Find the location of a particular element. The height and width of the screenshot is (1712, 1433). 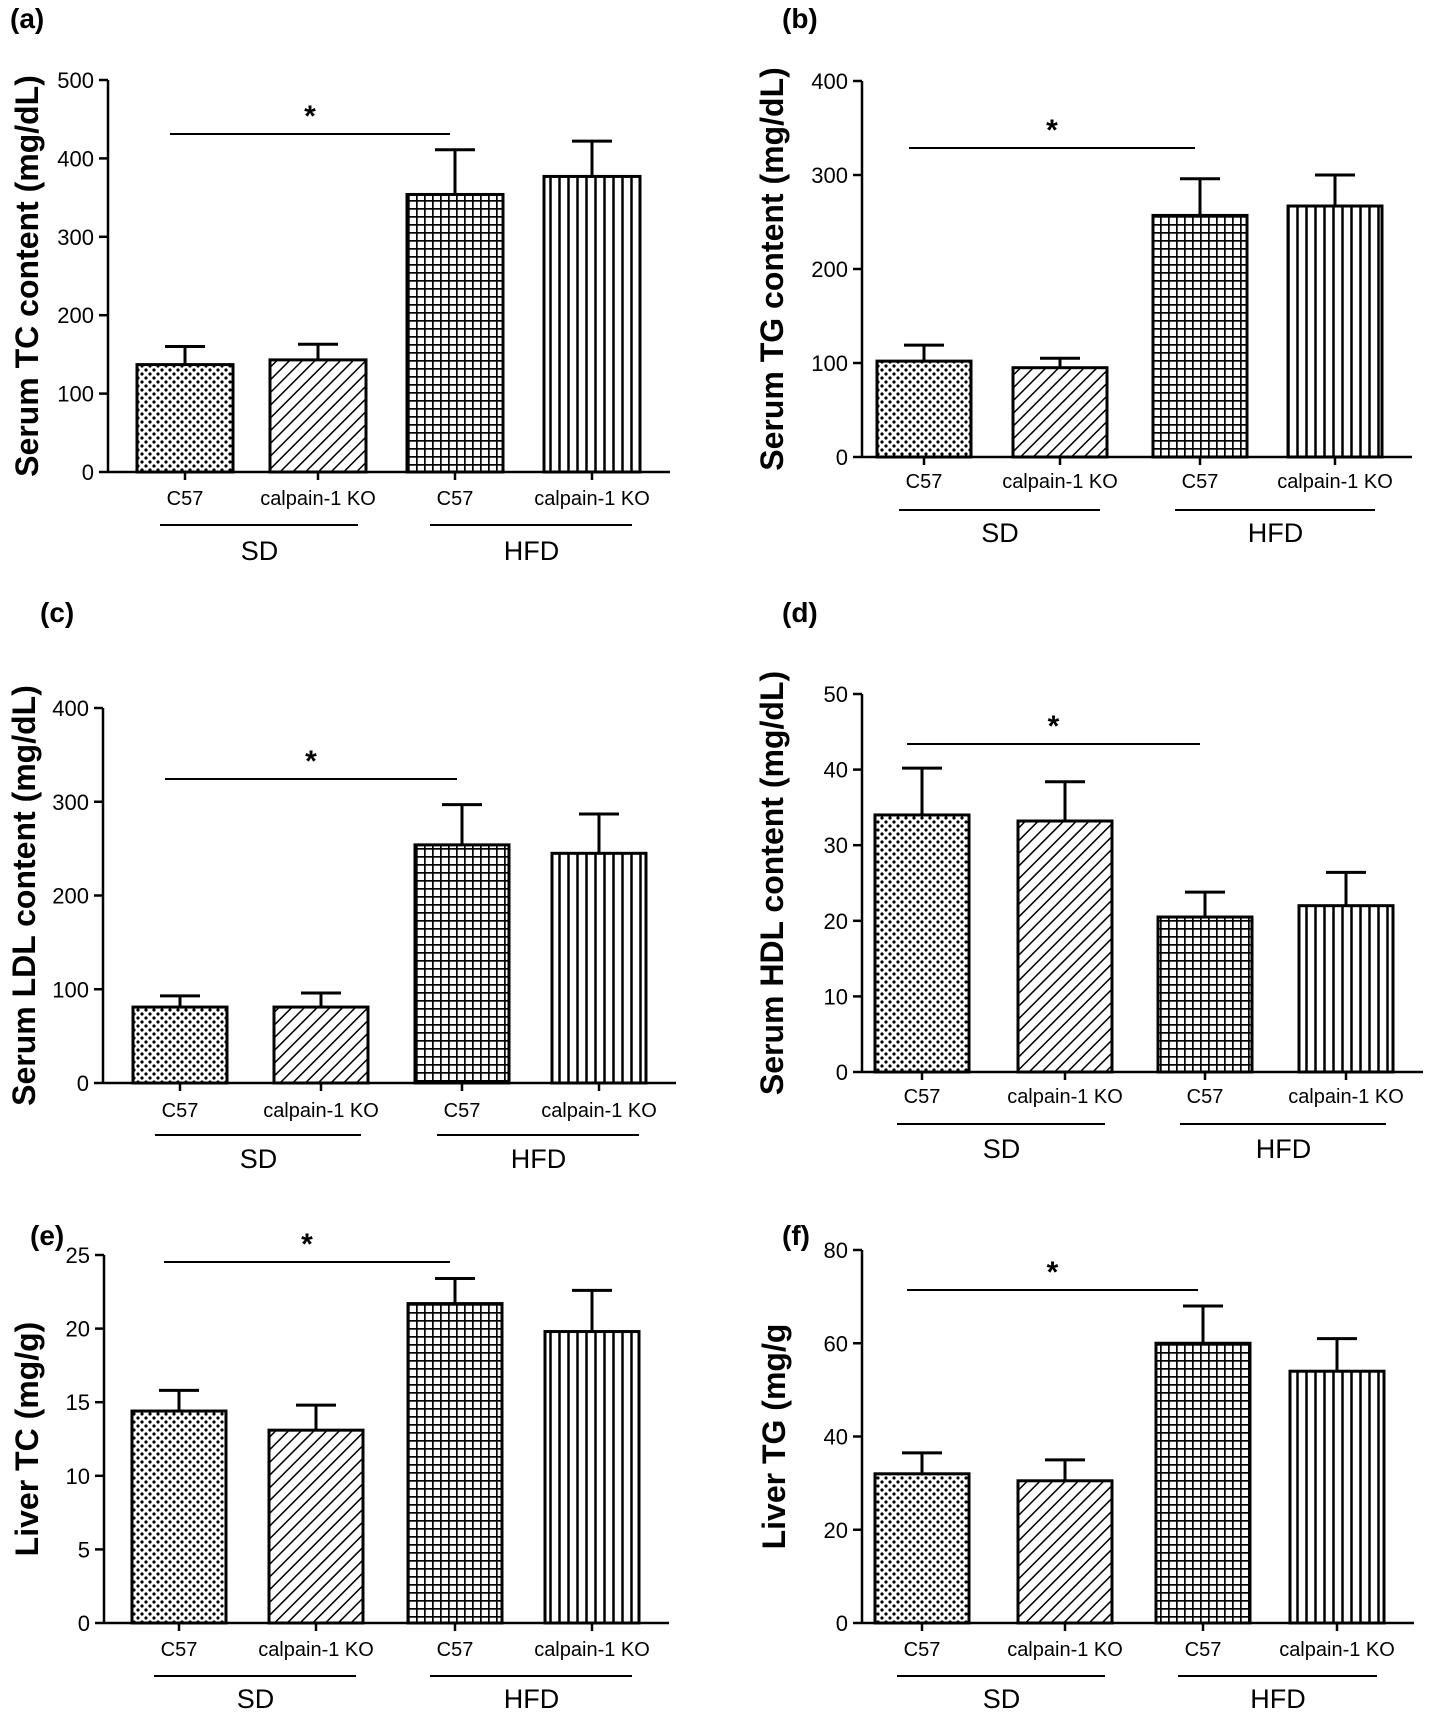

y-tick-label: 25 is located at coordinates (78, 1255).